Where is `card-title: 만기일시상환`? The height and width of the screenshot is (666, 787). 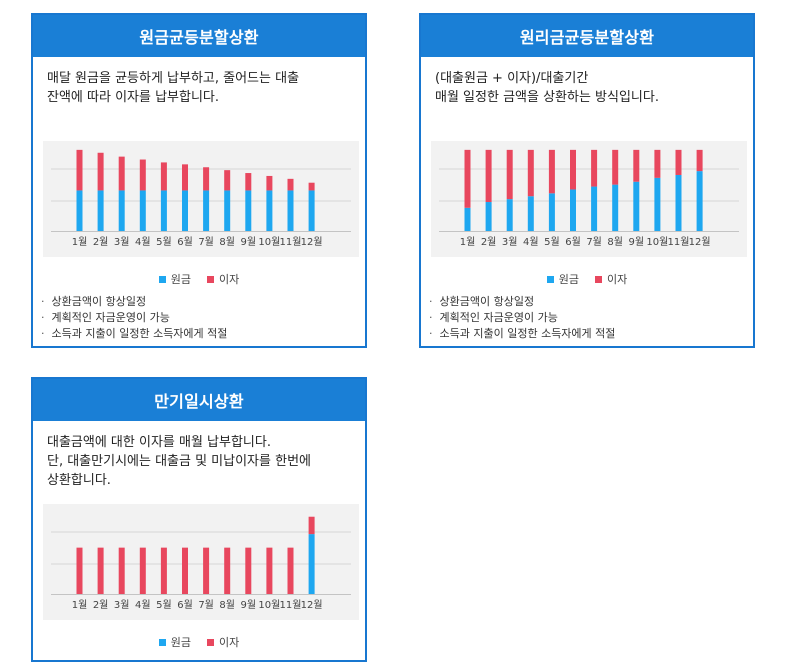 card-title: 만기일시상환 is located at coordinates (199, 400).